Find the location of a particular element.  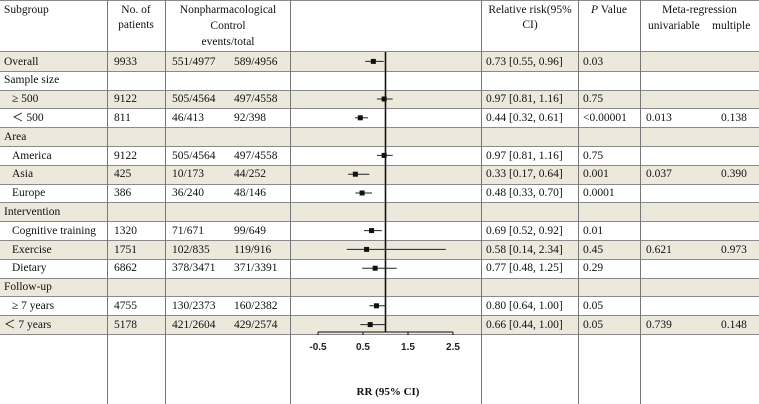

row-label: ＜ 500 is located at coordinates (28, 117).